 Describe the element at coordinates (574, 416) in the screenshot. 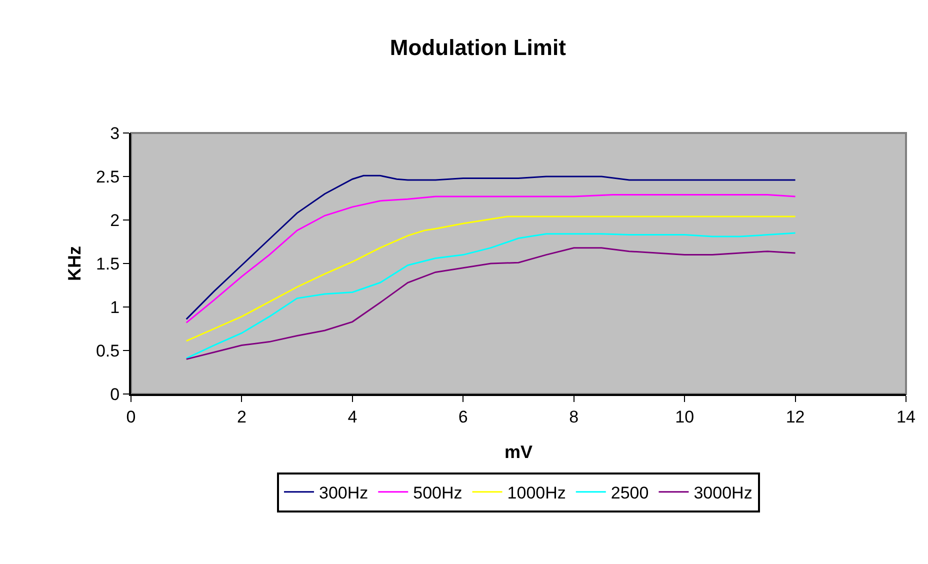

I see `x-tick-label: 8` at that location.